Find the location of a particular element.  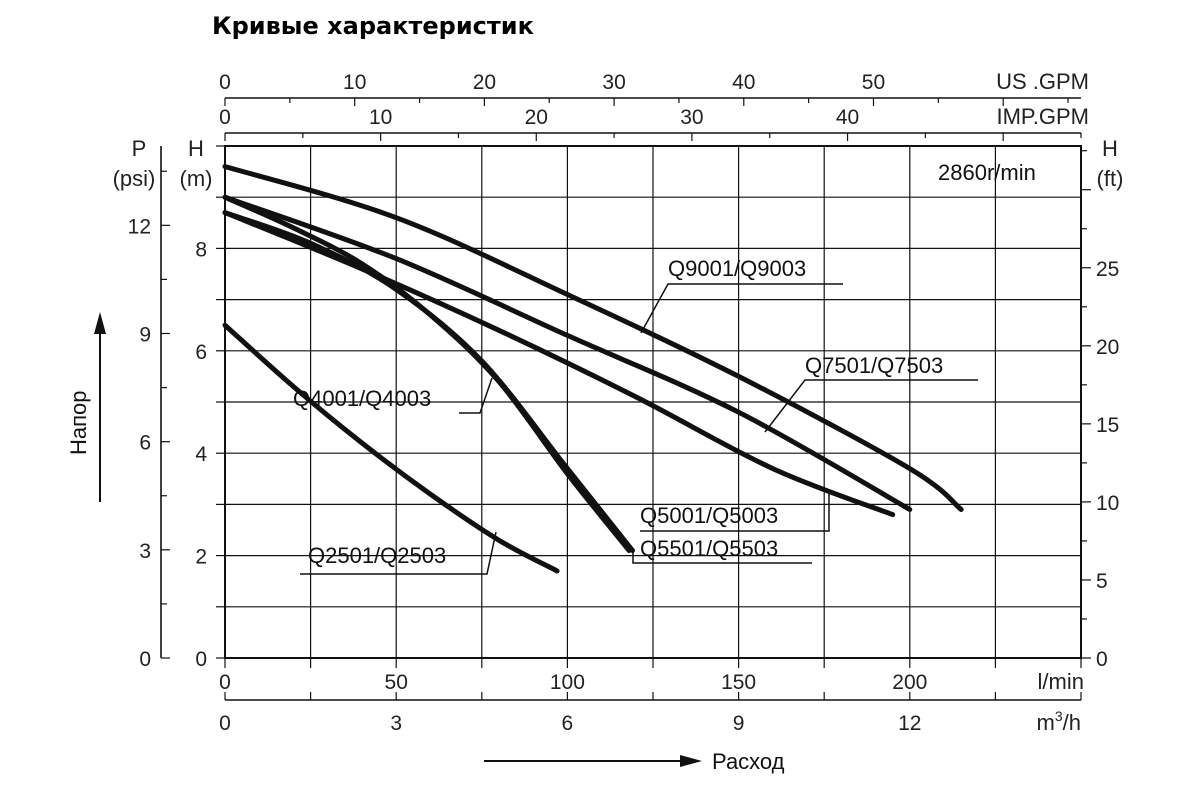

m3h-tick-label: 9 is located at coordinates (739, 723).